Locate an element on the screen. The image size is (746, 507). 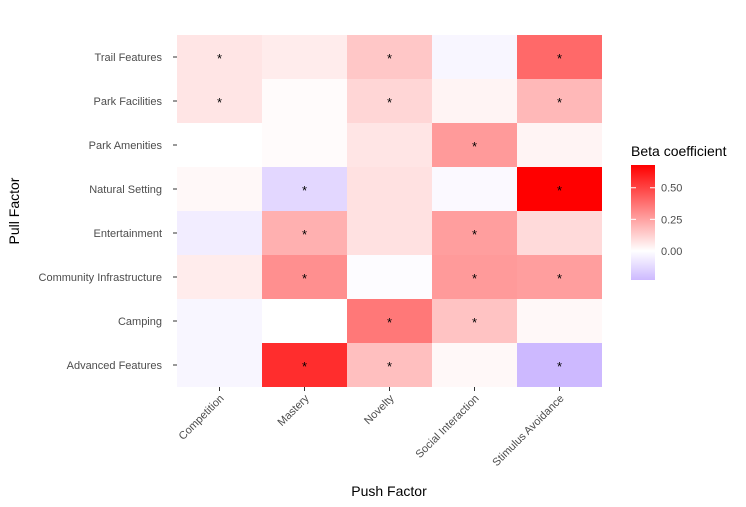
y-tick-label: Natural Setting is located at coordinates (125, 190).